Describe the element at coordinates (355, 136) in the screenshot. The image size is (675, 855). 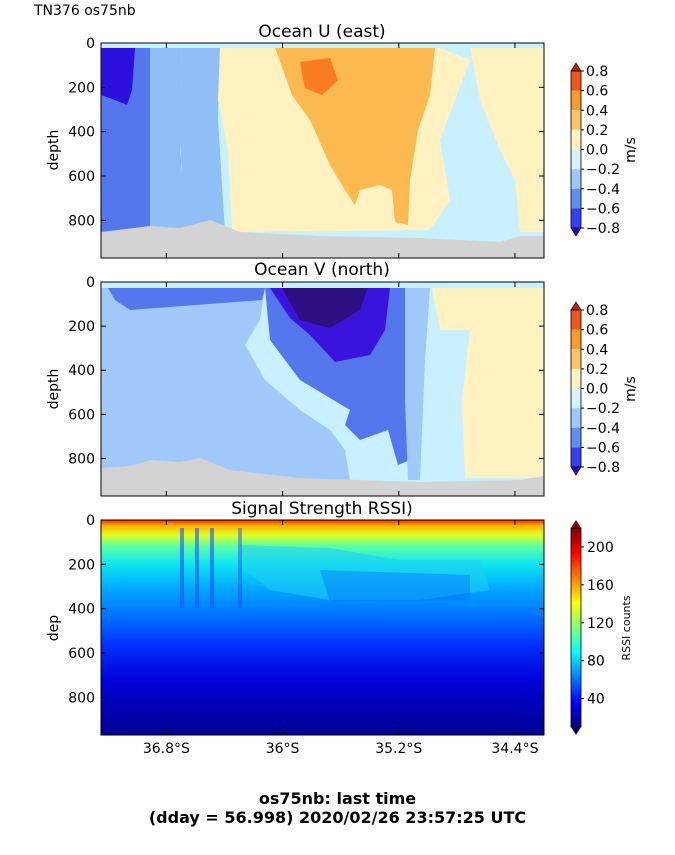
I see `u-band-pos02` at that location.